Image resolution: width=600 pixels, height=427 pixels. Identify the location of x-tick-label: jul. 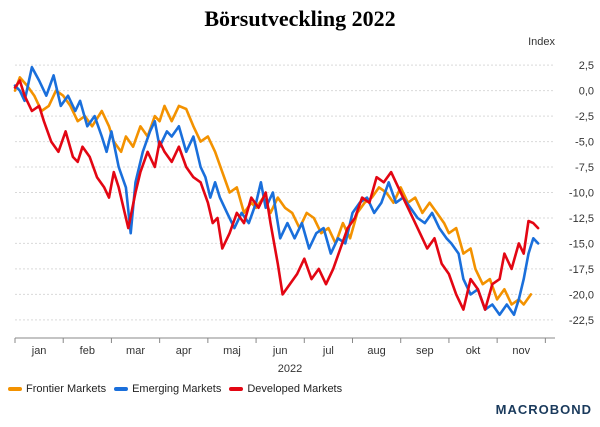
(328, 351).